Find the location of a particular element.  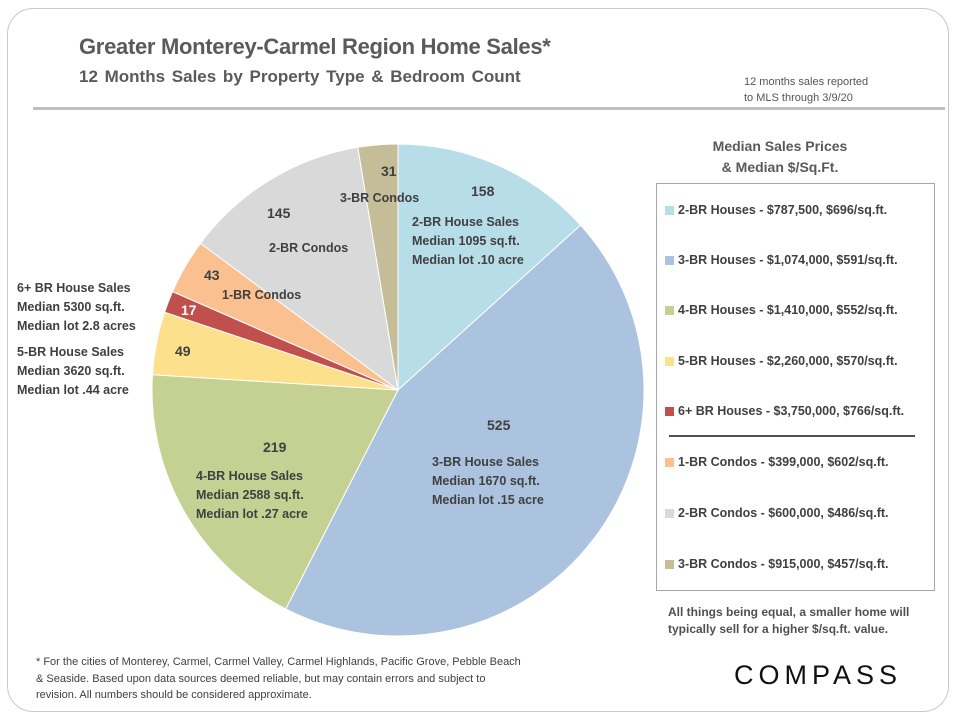

slice-category-label: 2-BR House Sales is located at coordinates (465, 222).